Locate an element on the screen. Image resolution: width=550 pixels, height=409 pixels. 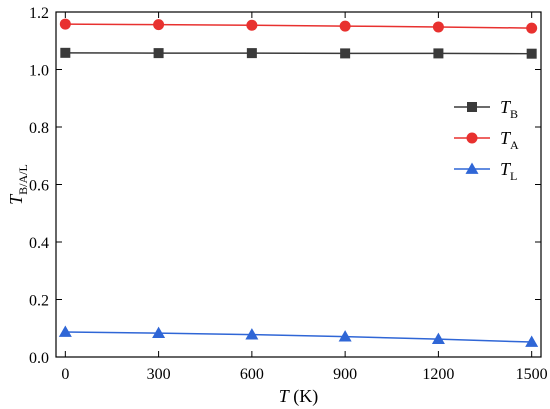
y-axis-title: TB/A/L is located at coordinates (18, 184).